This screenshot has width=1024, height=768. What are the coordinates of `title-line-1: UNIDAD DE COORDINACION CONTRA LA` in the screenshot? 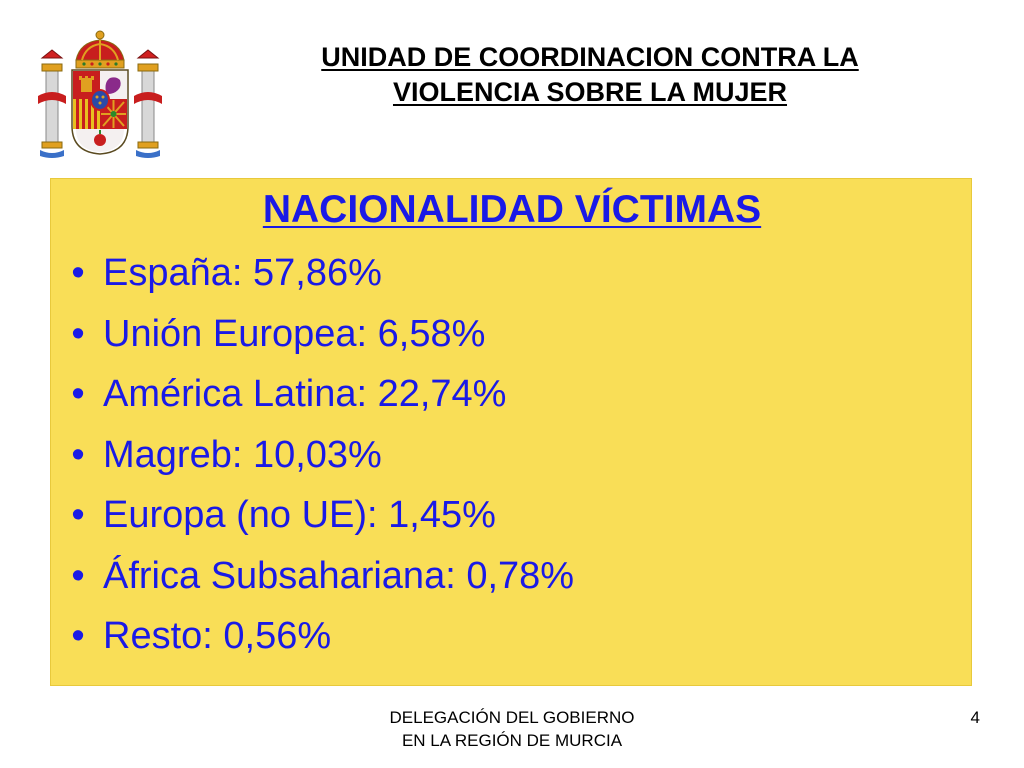 It's located at (590, 57).